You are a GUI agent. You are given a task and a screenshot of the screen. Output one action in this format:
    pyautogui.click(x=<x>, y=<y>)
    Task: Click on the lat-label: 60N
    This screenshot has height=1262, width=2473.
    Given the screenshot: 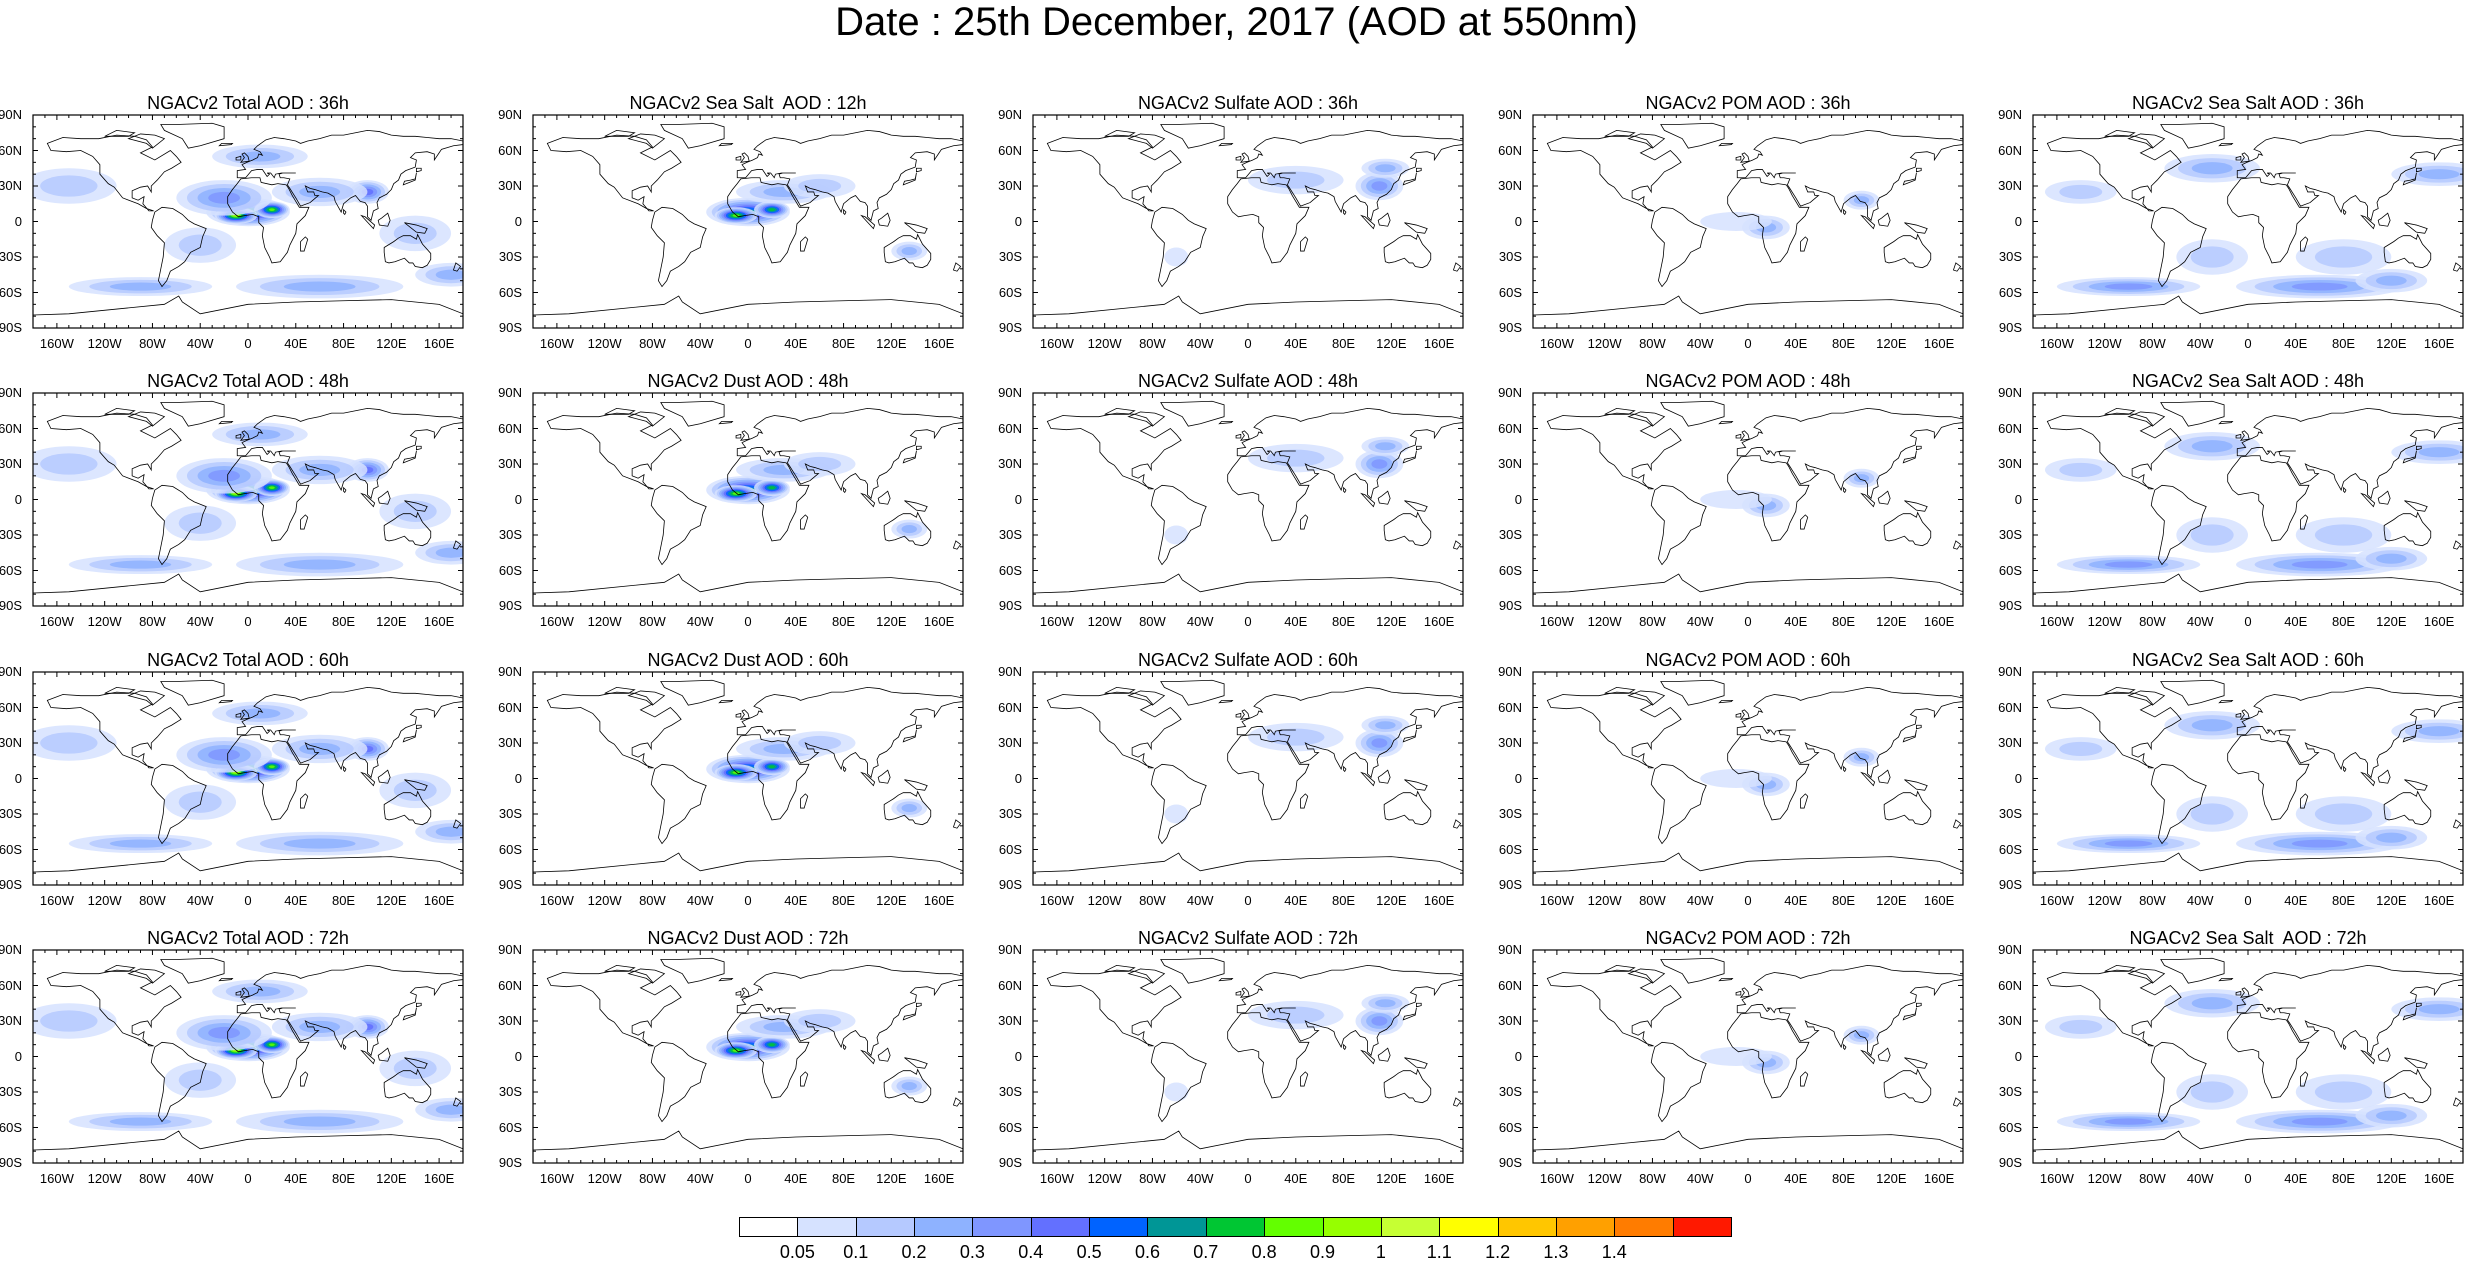 What is the action you would take?
    pyautogui.click(x=1010, y=428)
    